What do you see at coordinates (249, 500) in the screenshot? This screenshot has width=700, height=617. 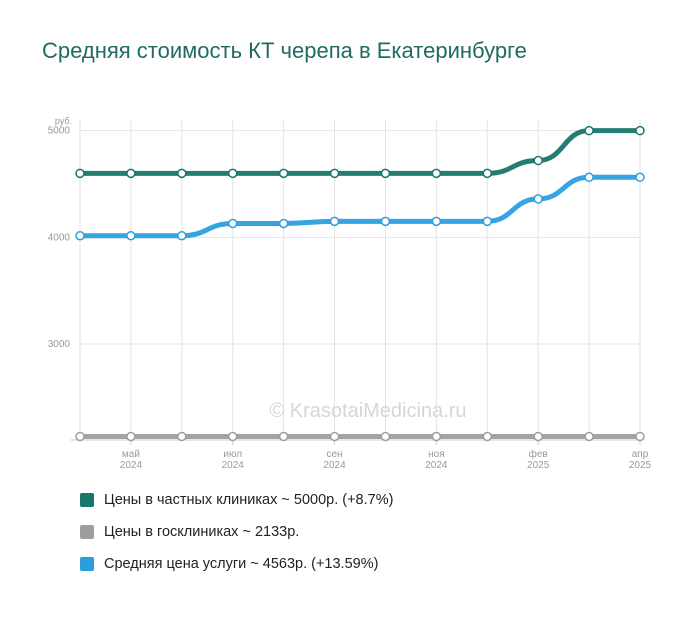 I see `legend-label-private: Цены в частных клиниках ~ 5000р. (+8.7%)` at bounding box center [249, 500].